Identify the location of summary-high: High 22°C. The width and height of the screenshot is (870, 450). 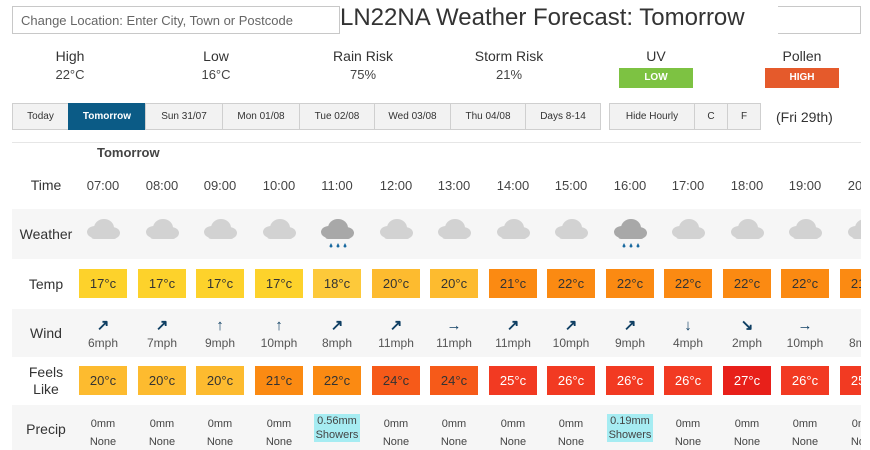
(70, 65).